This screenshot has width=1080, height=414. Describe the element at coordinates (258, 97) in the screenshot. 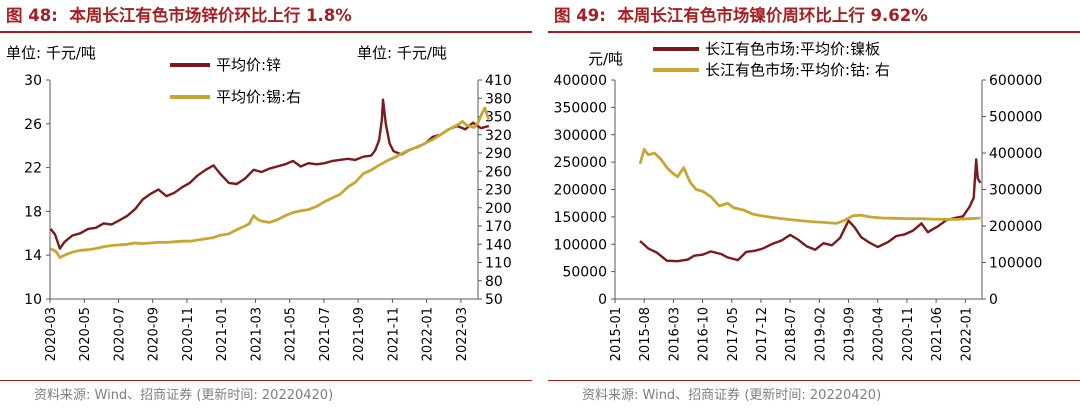

I see `legend-label-2: 平均价:锡:右` at that location.